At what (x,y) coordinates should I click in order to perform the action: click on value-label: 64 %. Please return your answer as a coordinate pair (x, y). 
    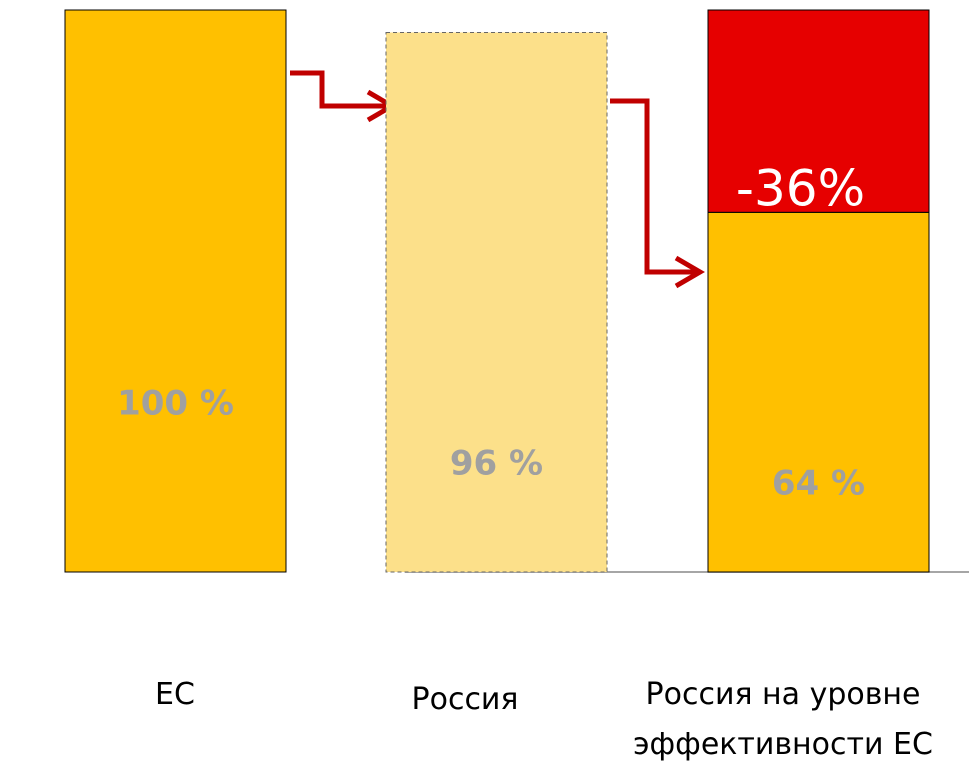
    Looking at the image, I should click on (818, 484).